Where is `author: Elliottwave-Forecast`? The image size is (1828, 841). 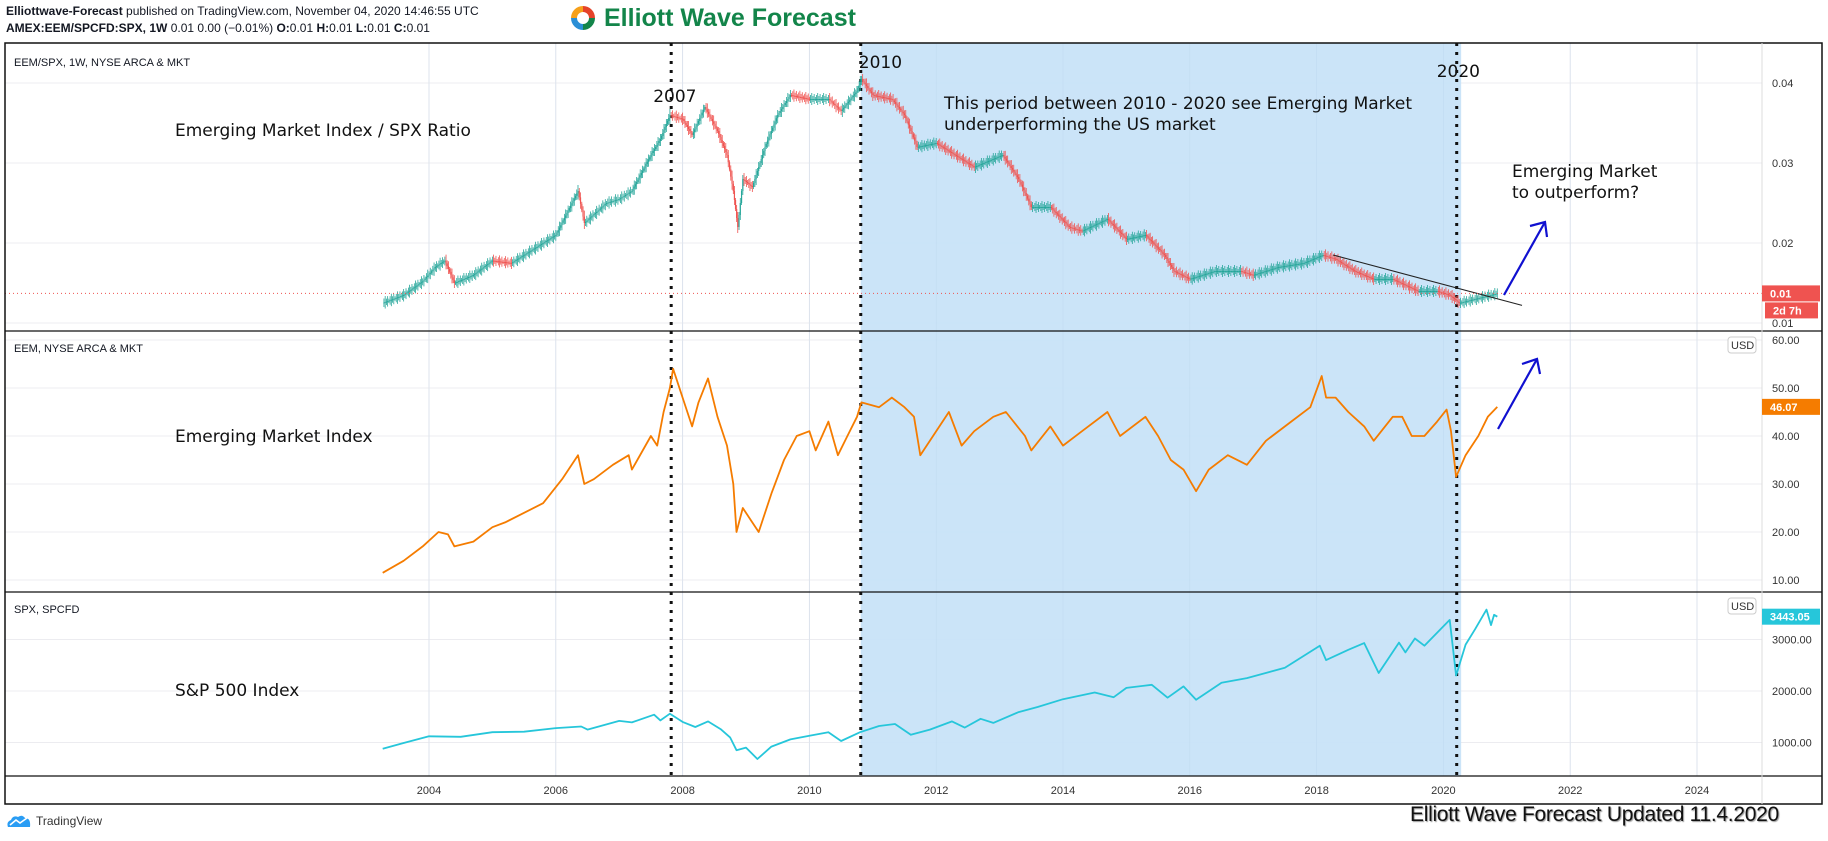 author: Elliottwave-Forecast is located at coordinates (64, 11).